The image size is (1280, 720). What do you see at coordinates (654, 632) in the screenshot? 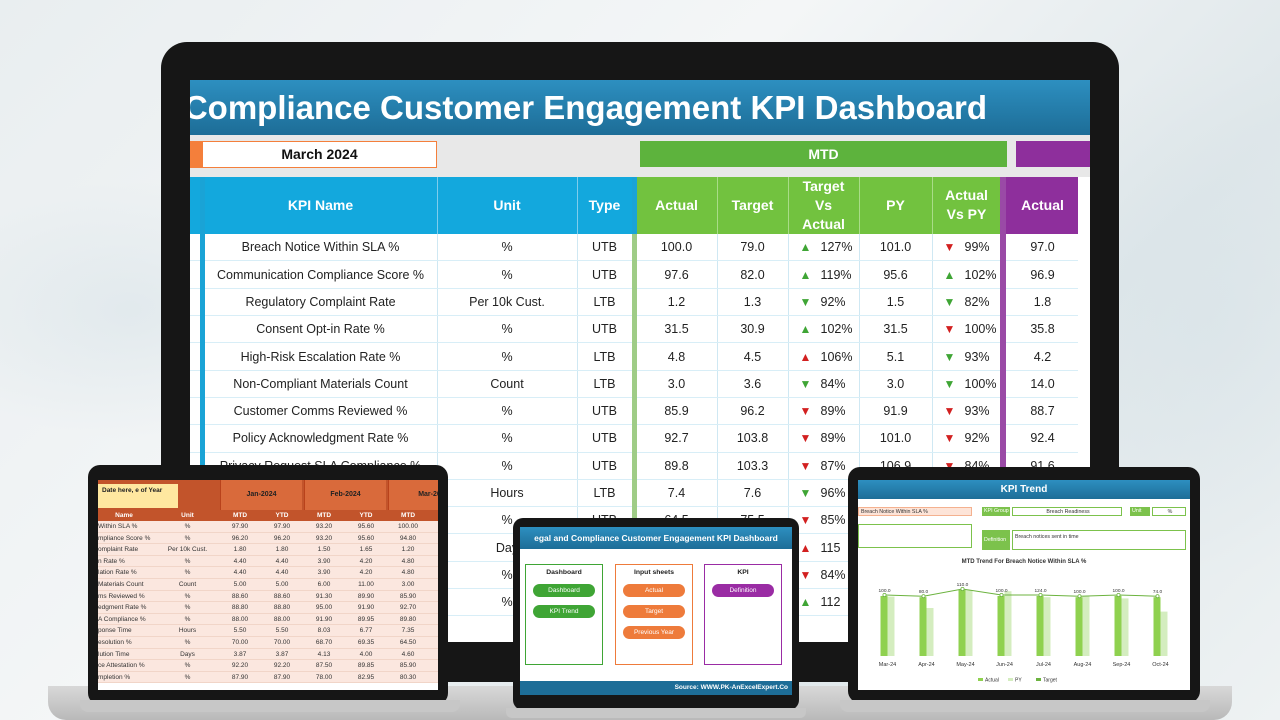
I see `previous-year-button: Previous Year` at bounding box center [654, 632].